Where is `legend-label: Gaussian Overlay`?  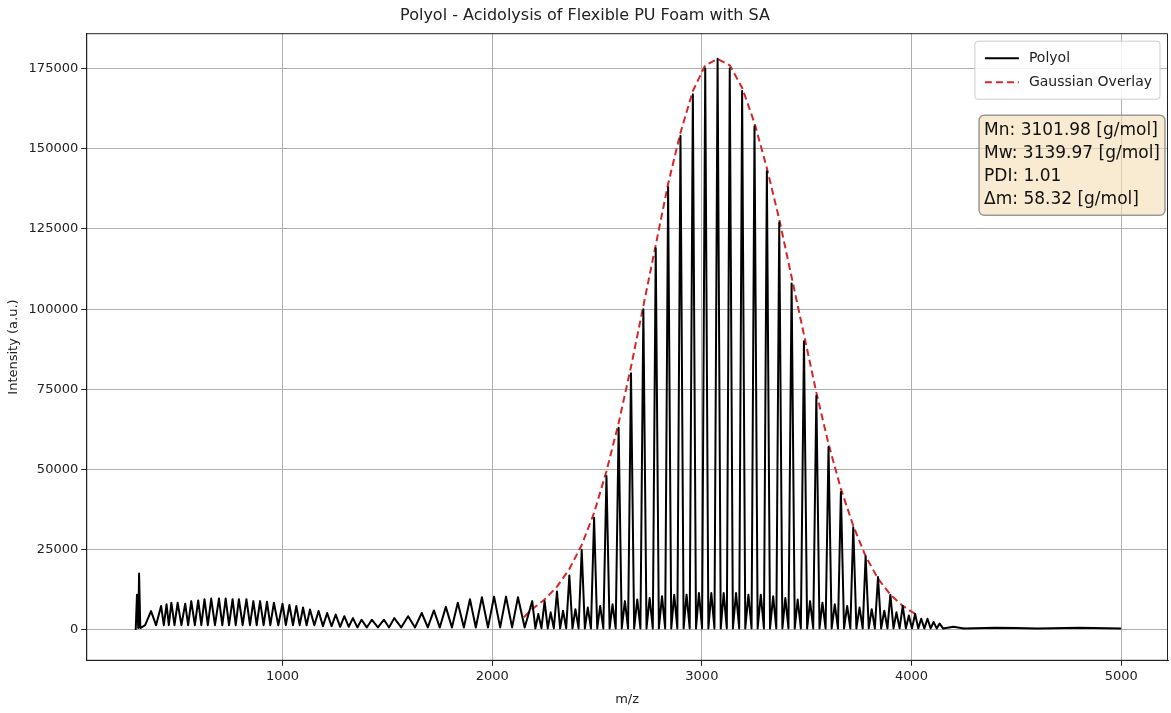
legend-label: Gaussian Overlay is located at coordinates (1090, 80).